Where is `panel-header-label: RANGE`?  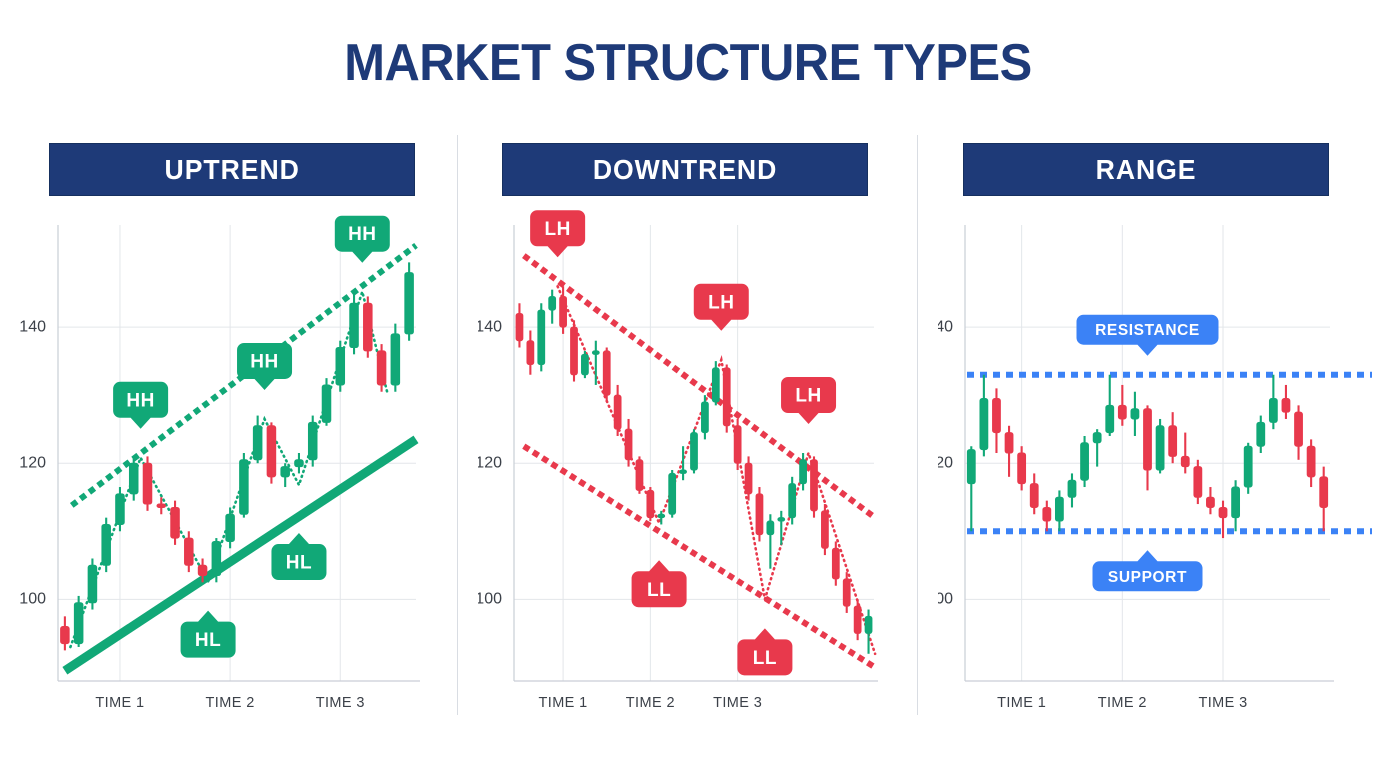
panel-header-label: RANGE is located at coordinates (1146, 169).